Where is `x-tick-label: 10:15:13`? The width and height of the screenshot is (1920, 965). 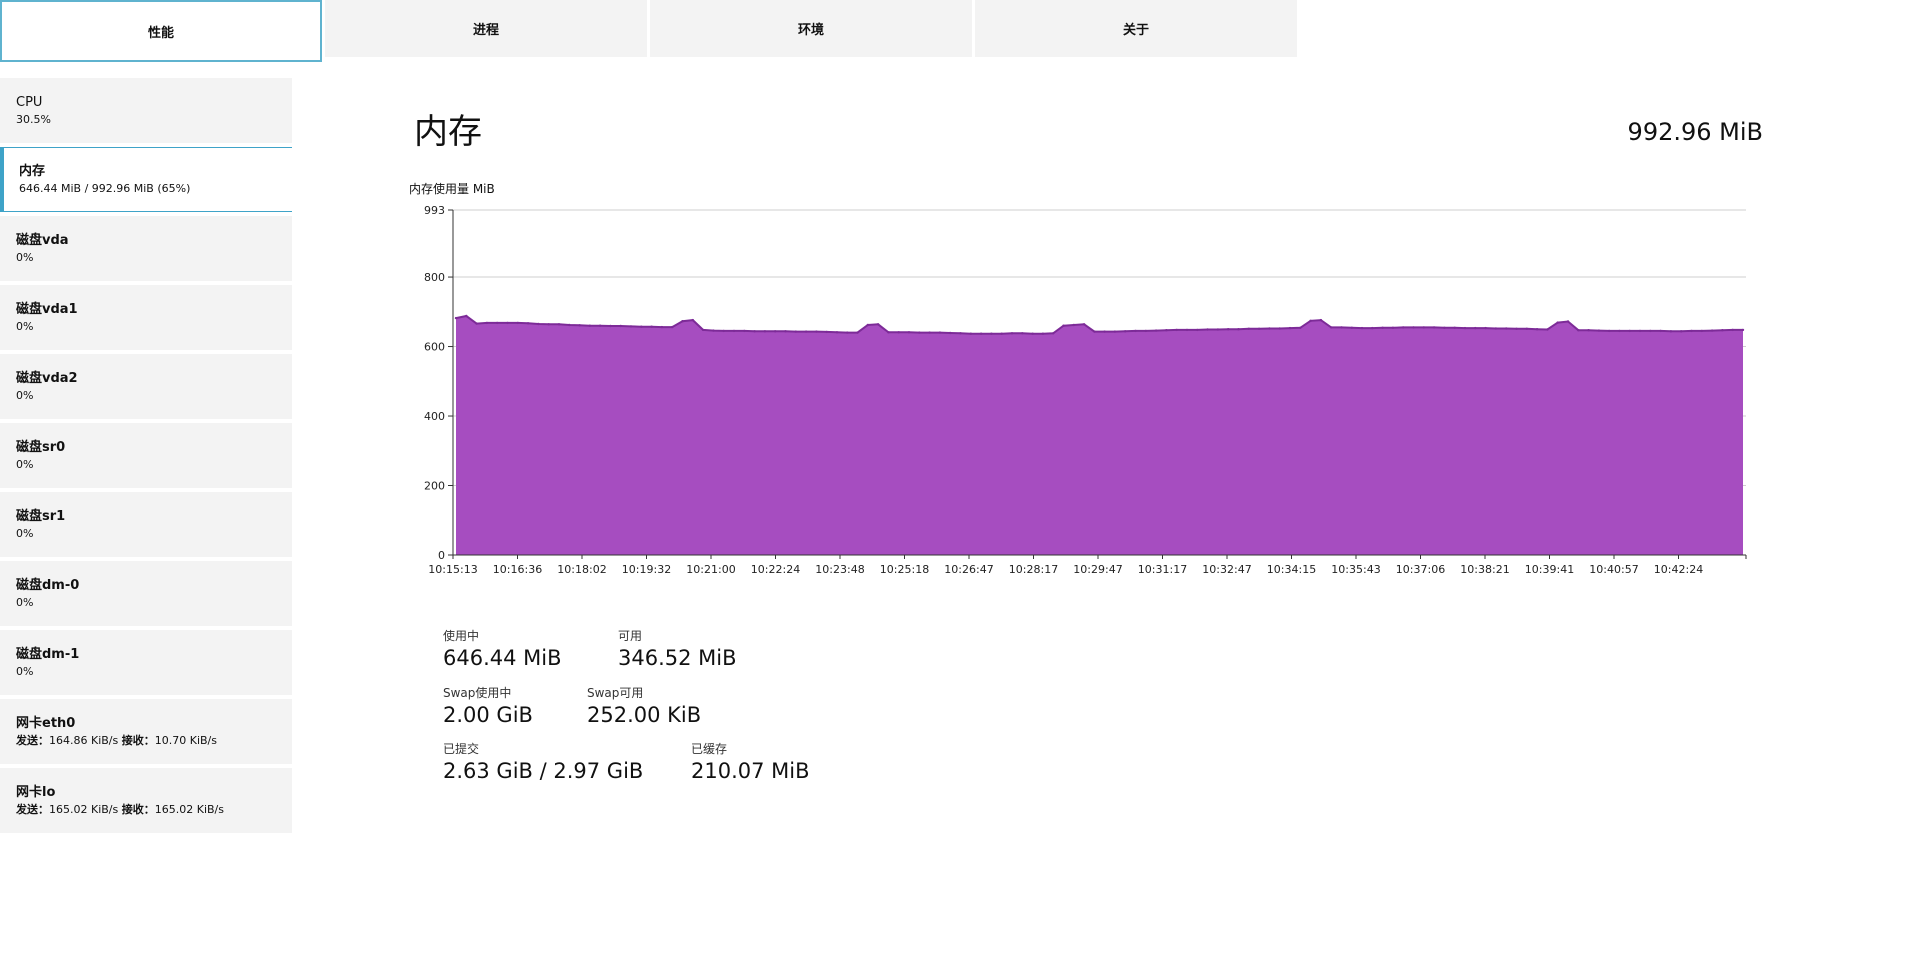
x-tick-label: 10:15:13 is located at coordinates (452, 569).